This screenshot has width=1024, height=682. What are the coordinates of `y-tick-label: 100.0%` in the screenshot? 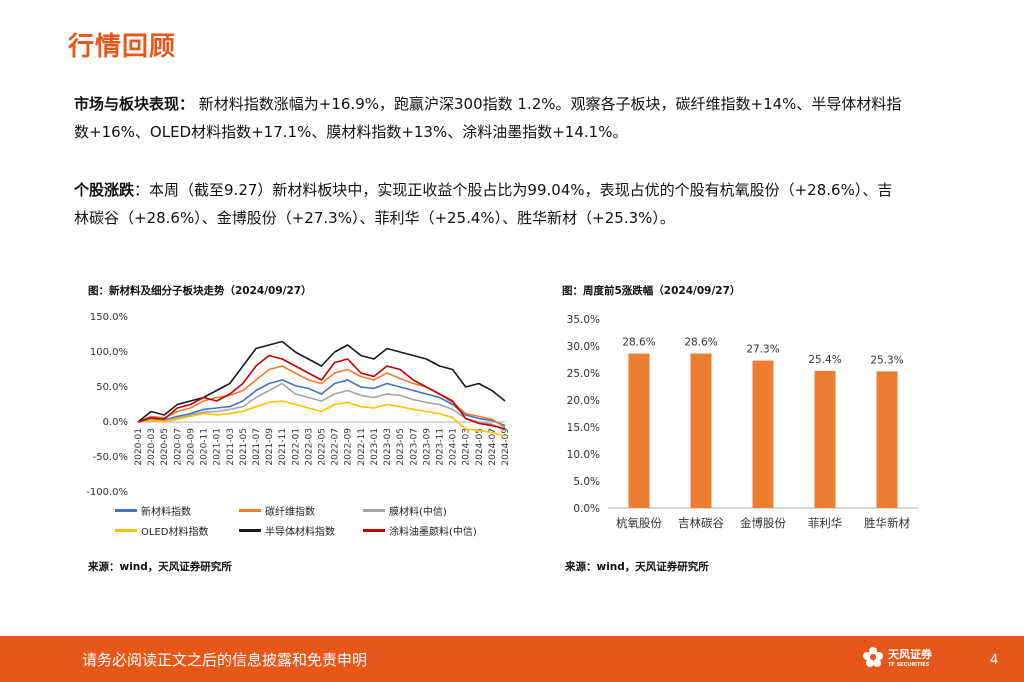 It's located at (109, 352).